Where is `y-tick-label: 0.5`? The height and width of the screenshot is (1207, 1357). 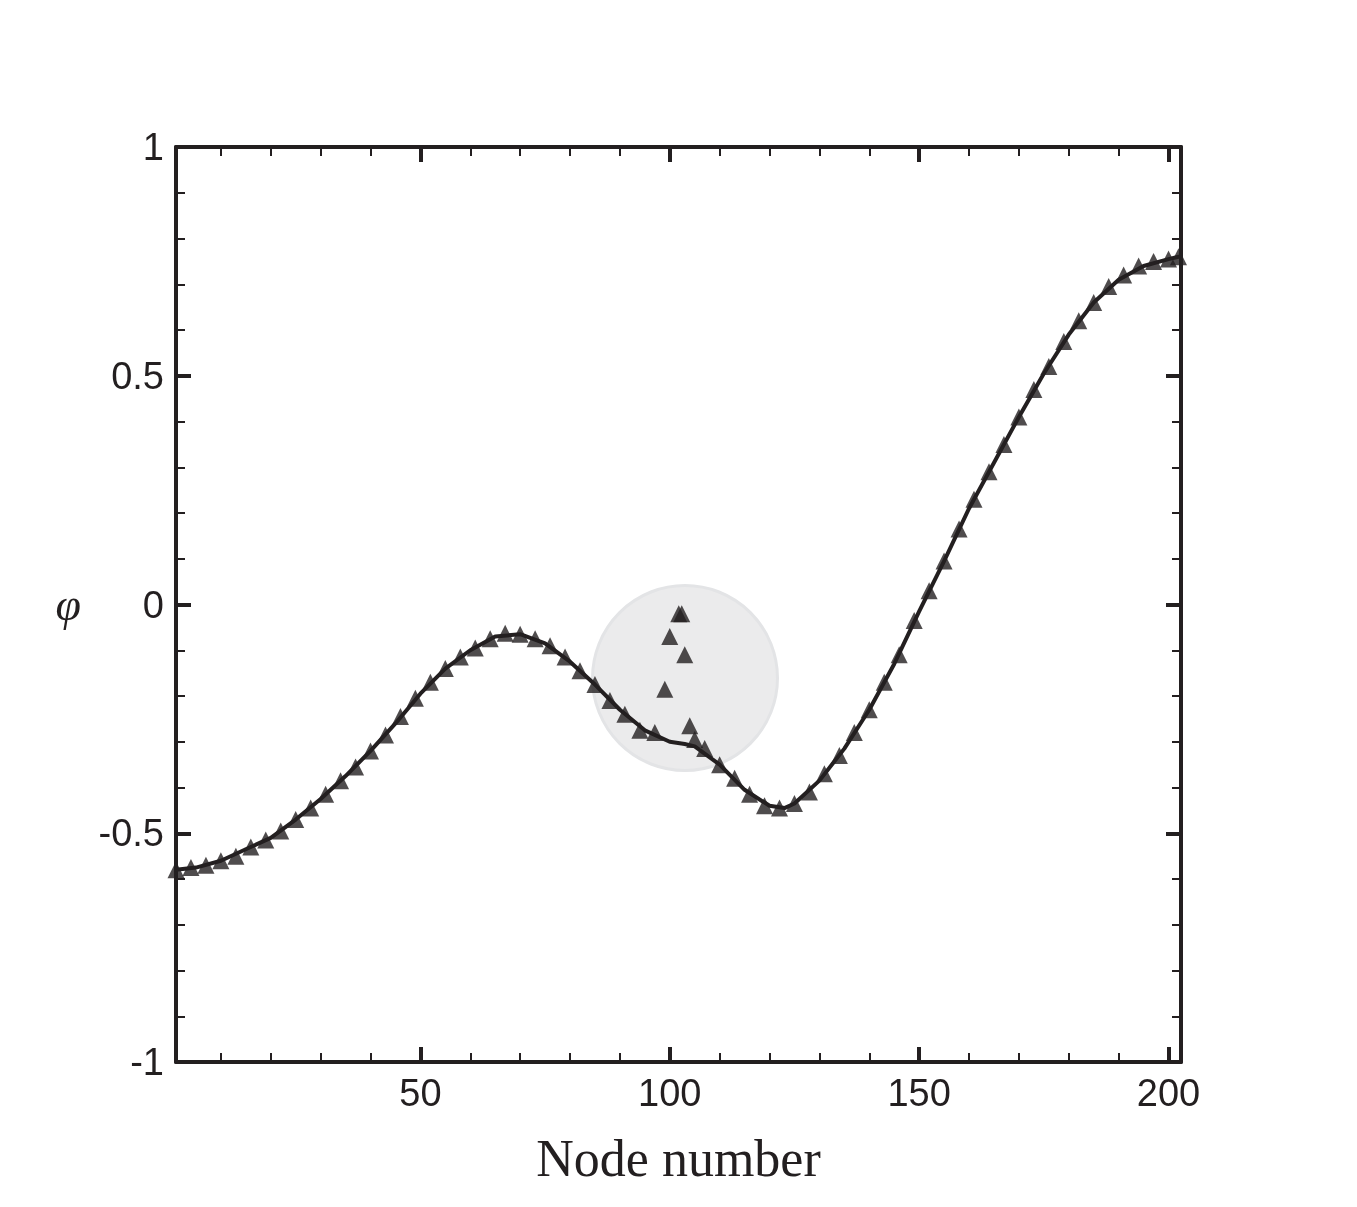 y-tick-label: 0.5 is located at coordinates (137, 375).